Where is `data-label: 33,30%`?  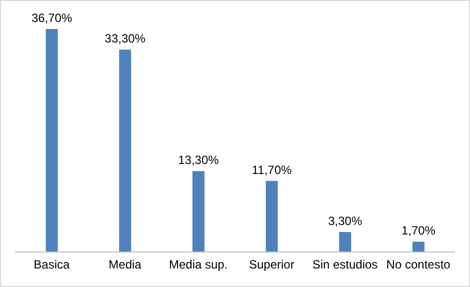 data-label: 33,30% is located at coordinates (125, 39).